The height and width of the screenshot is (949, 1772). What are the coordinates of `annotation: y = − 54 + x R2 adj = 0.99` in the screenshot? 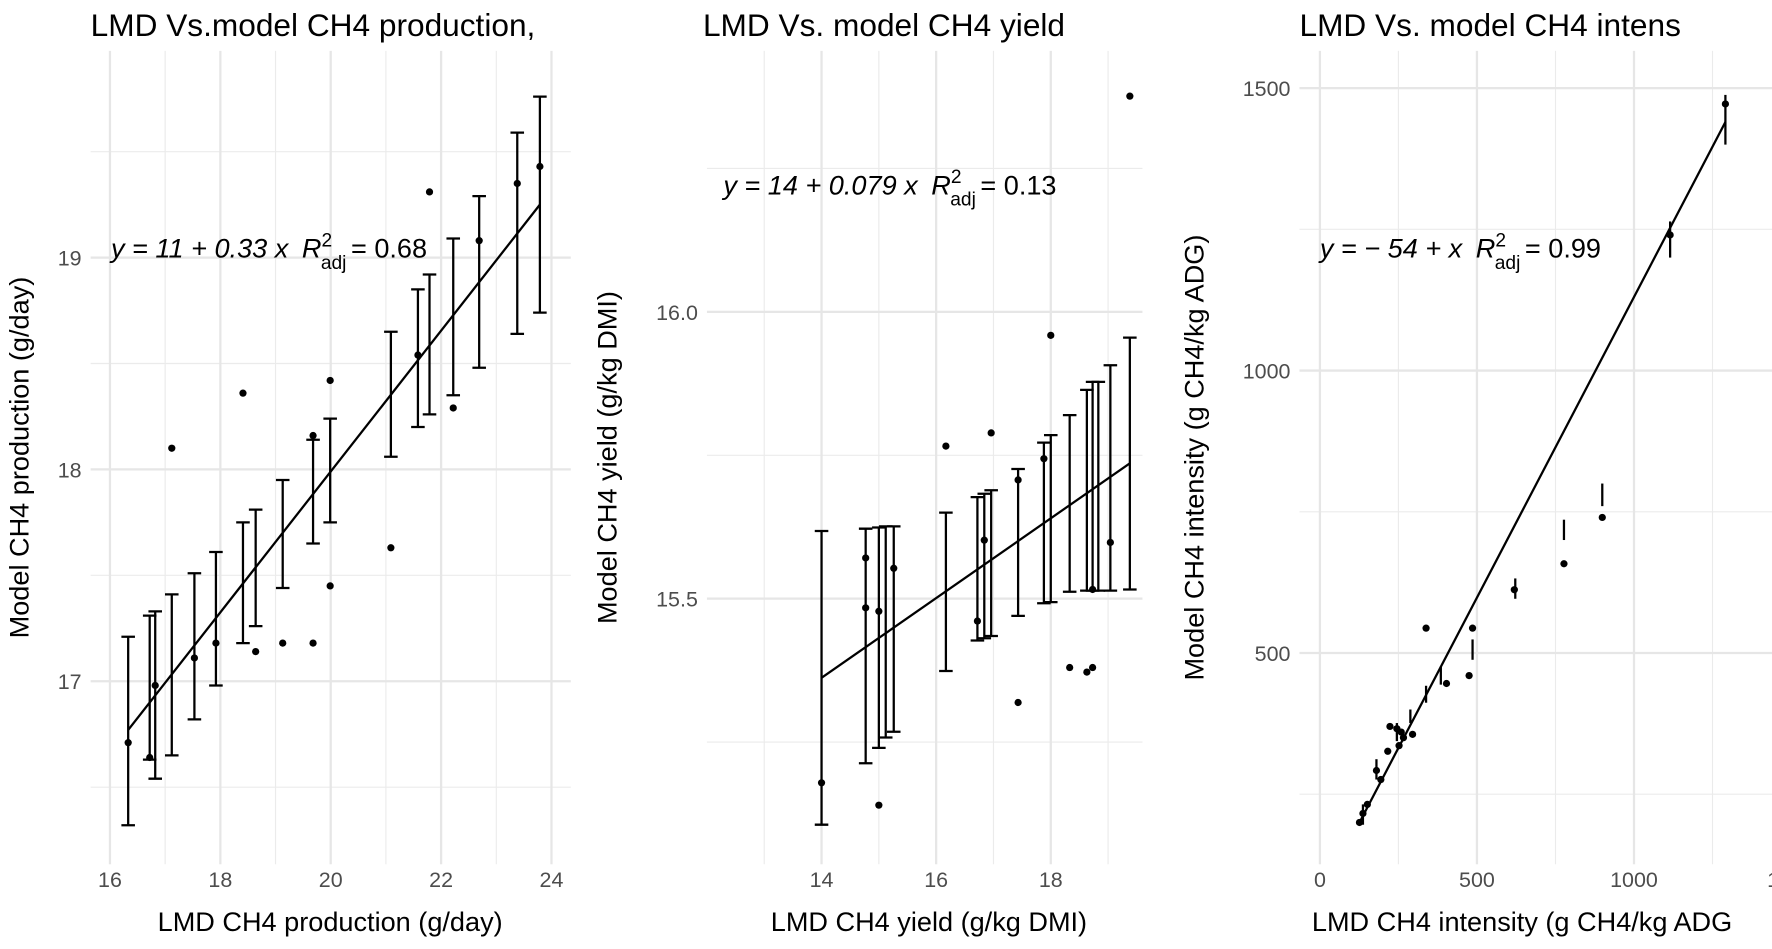 It's located at (1459, 252).